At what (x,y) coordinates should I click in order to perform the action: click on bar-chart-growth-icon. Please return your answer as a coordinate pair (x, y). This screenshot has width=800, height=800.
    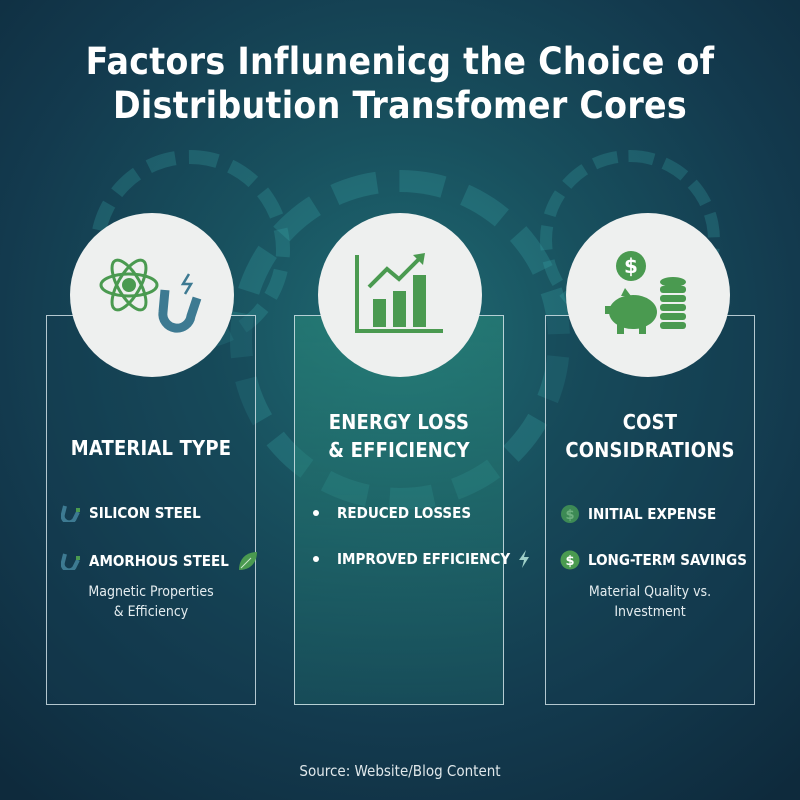
    Looking at the image, I should click on (399, 293).